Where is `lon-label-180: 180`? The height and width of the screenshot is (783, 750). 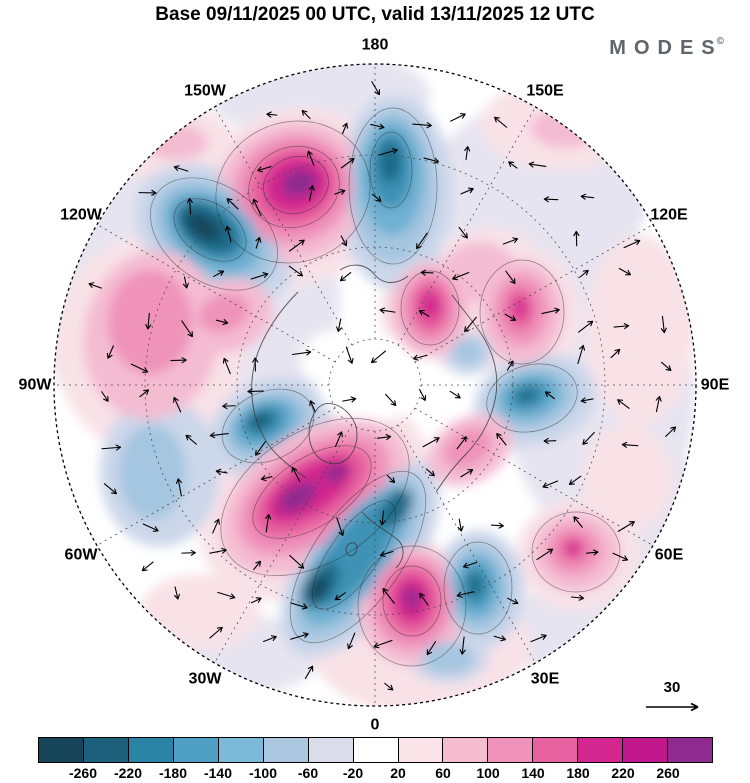 lon-label-180: 180 is located at coordinates (375, 45).